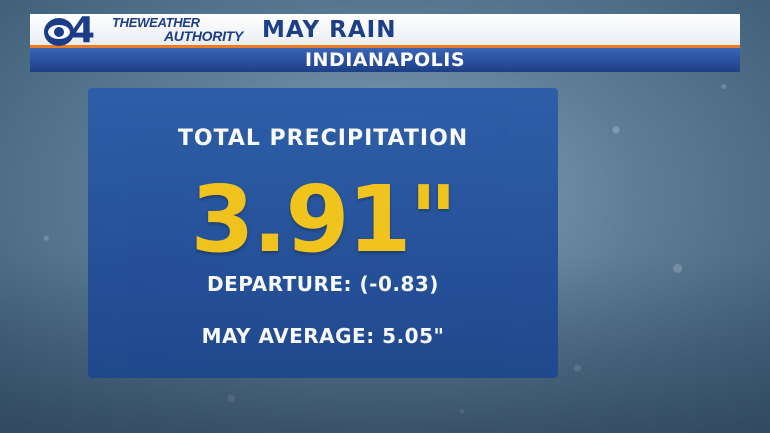 Image resolution: width=770 pixels, height=433 pixels. What do you see at coordinates (323, 138) in the screenshot?
I see `total-precipitation-label: TOTAL PRECIPITATION` at bounding box center [323, 138].